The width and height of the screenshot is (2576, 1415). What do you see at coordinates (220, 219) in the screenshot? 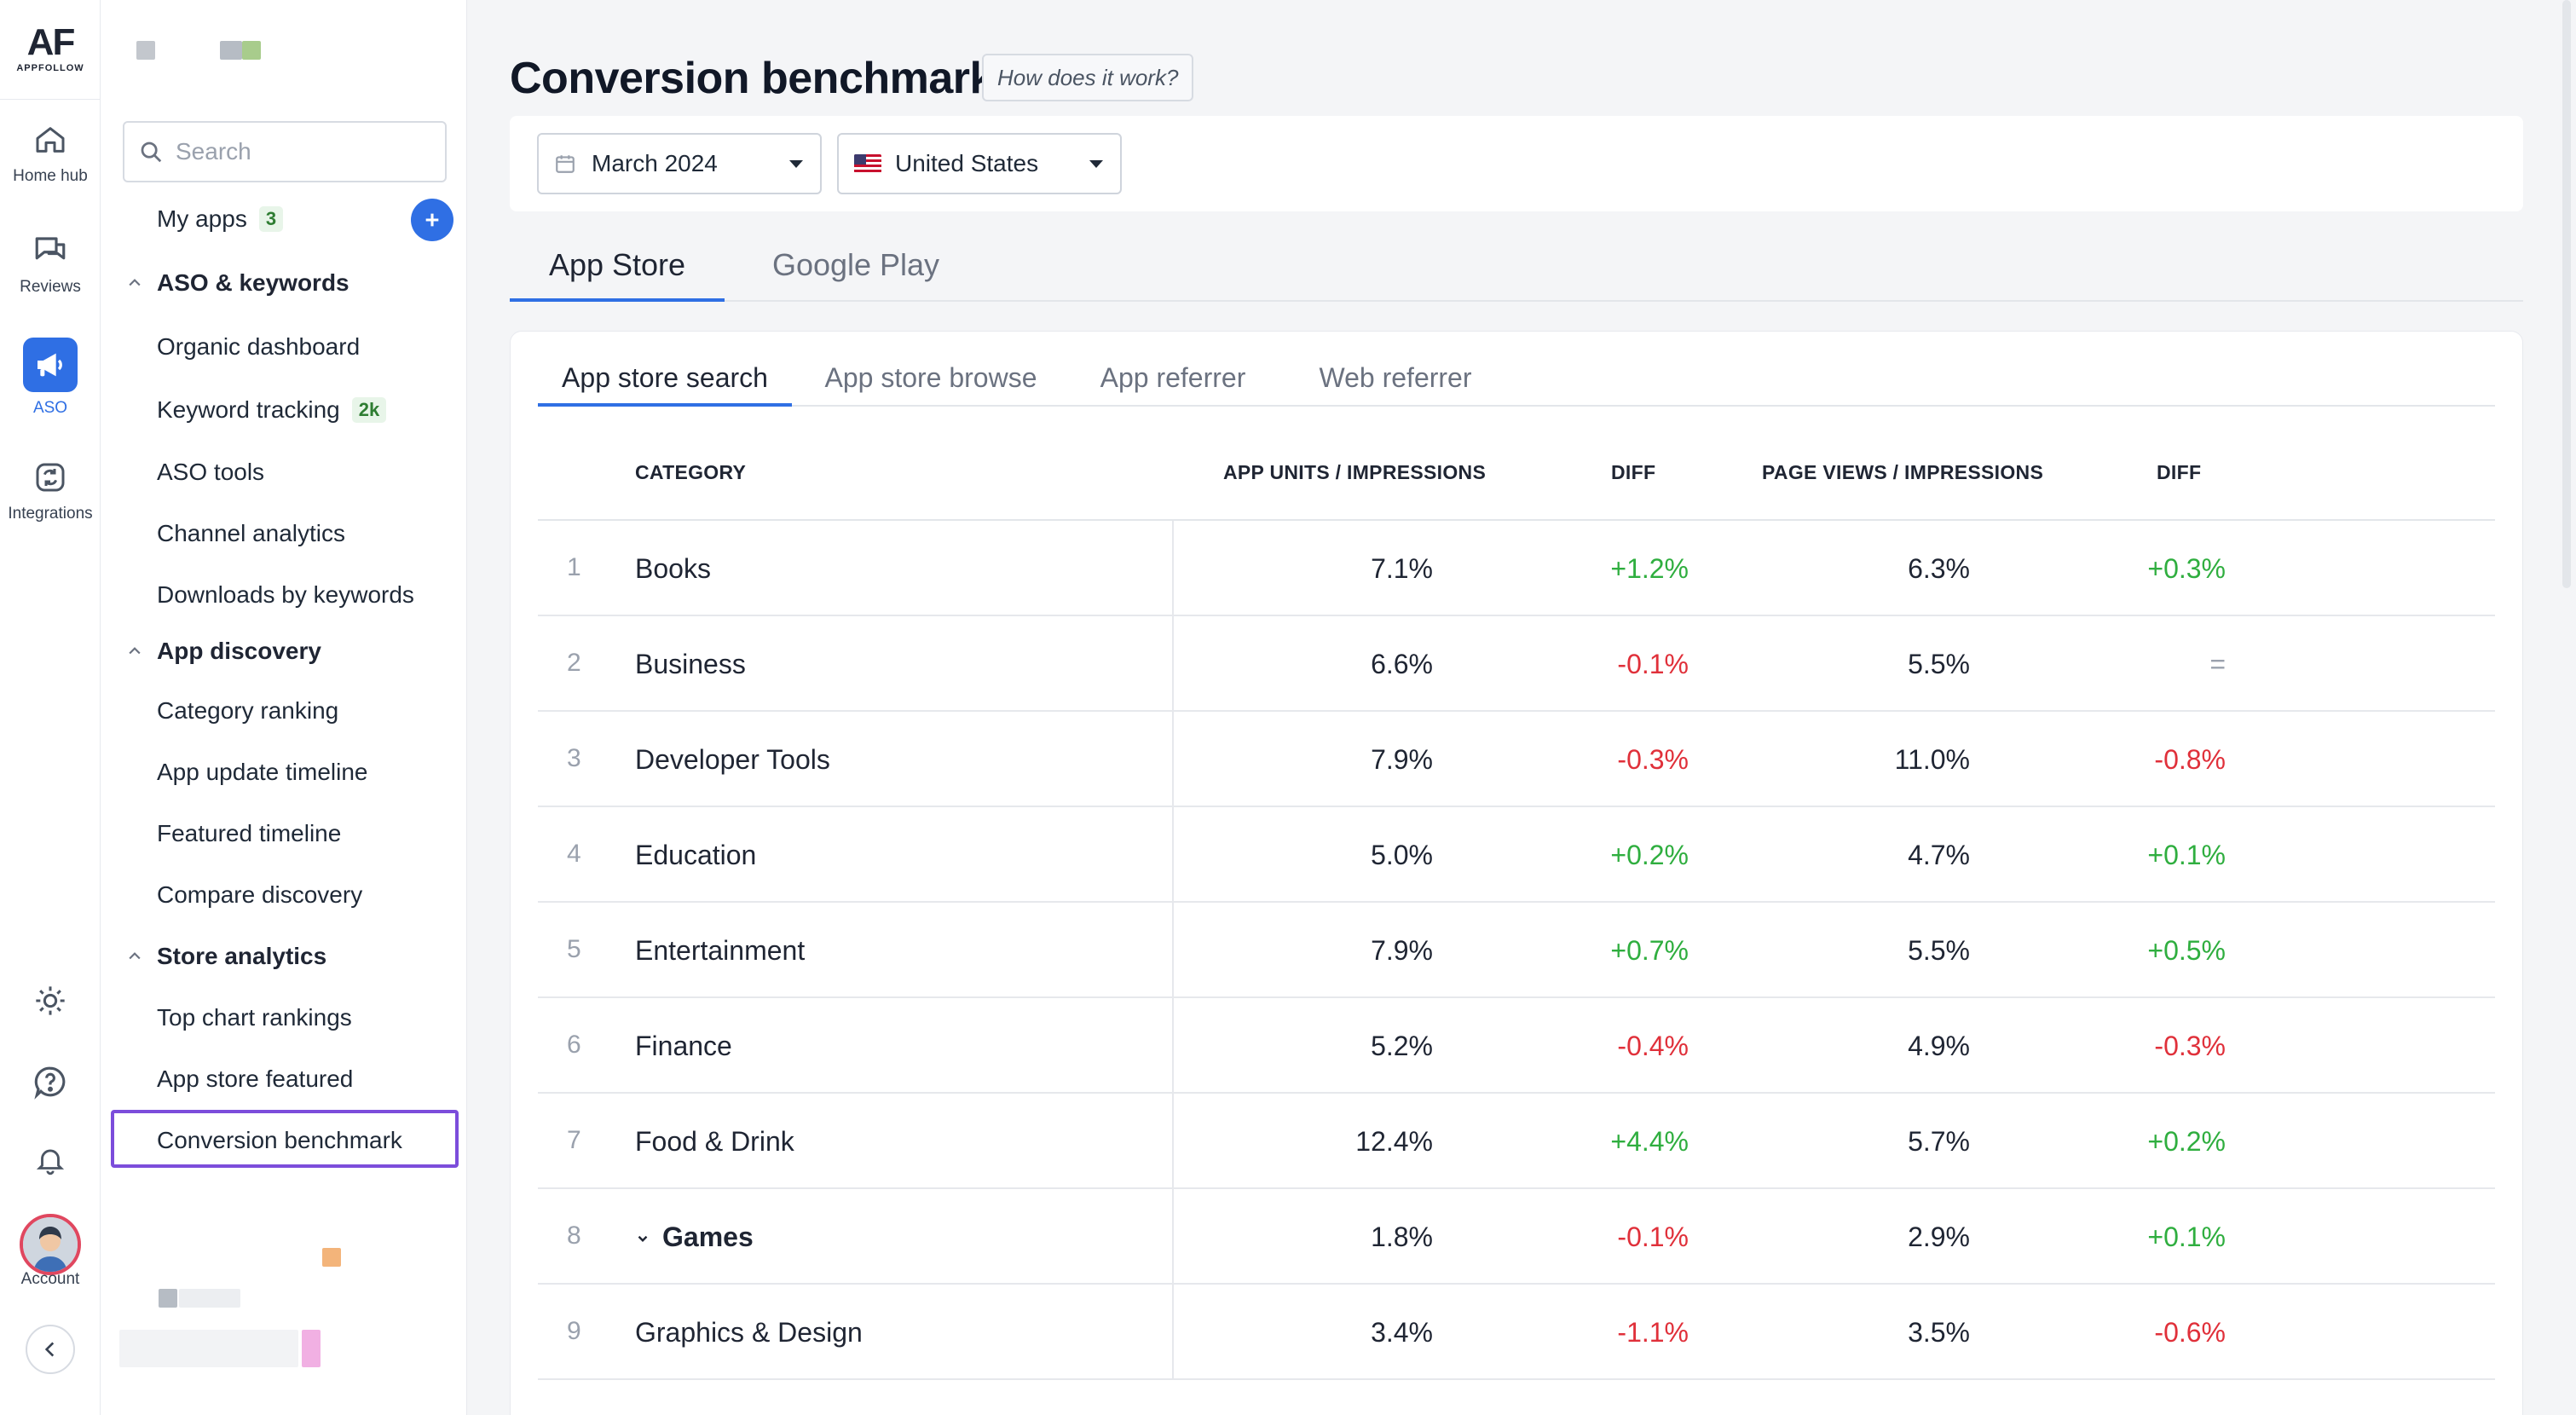
I see `nav-item-my-apps: My apps 3` at bounding box center [220, 219].